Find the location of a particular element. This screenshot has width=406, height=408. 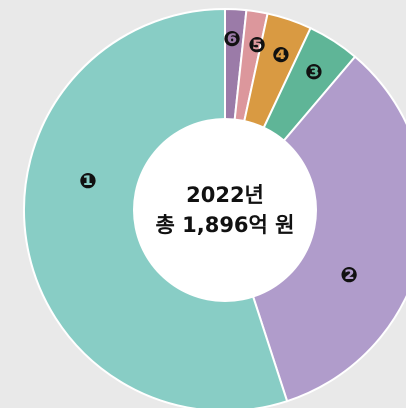

chart-subtitle: 총 1,896억 원 is located at coordinates (224, 225).